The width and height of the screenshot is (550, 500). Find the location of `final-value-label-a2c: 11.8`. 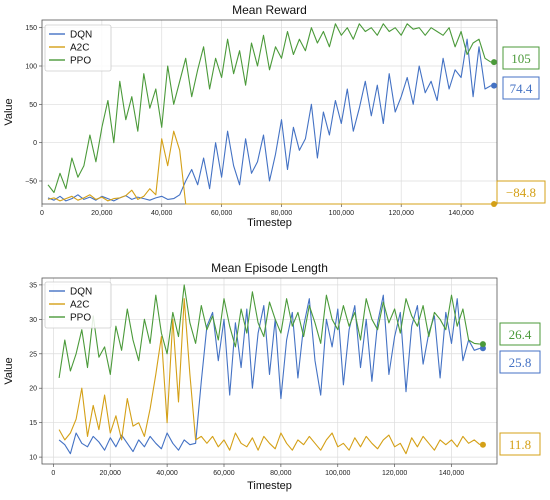

final-value-label-a2c: 11.8 is located at coordinates (520, 444).